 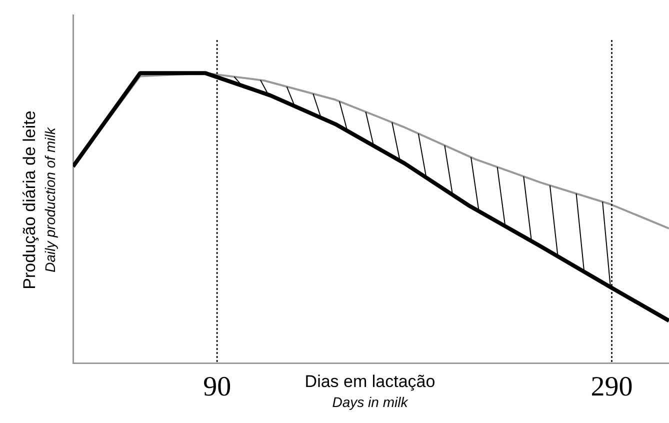 What do you see at coordinates (50, 200) in the screenshot?
I see `text: Daily production of milk` at bounding box center [50, 200].